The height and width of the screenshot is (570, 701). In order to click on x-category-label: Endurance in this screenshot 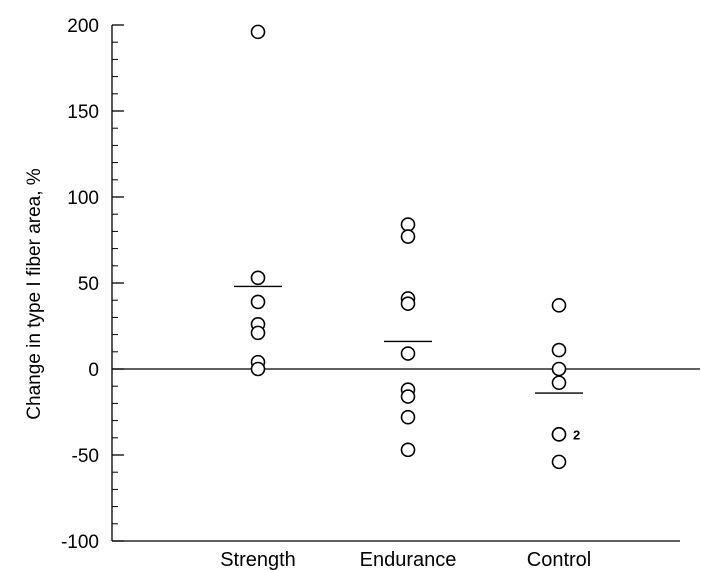, I will do `click(408, 559)`.